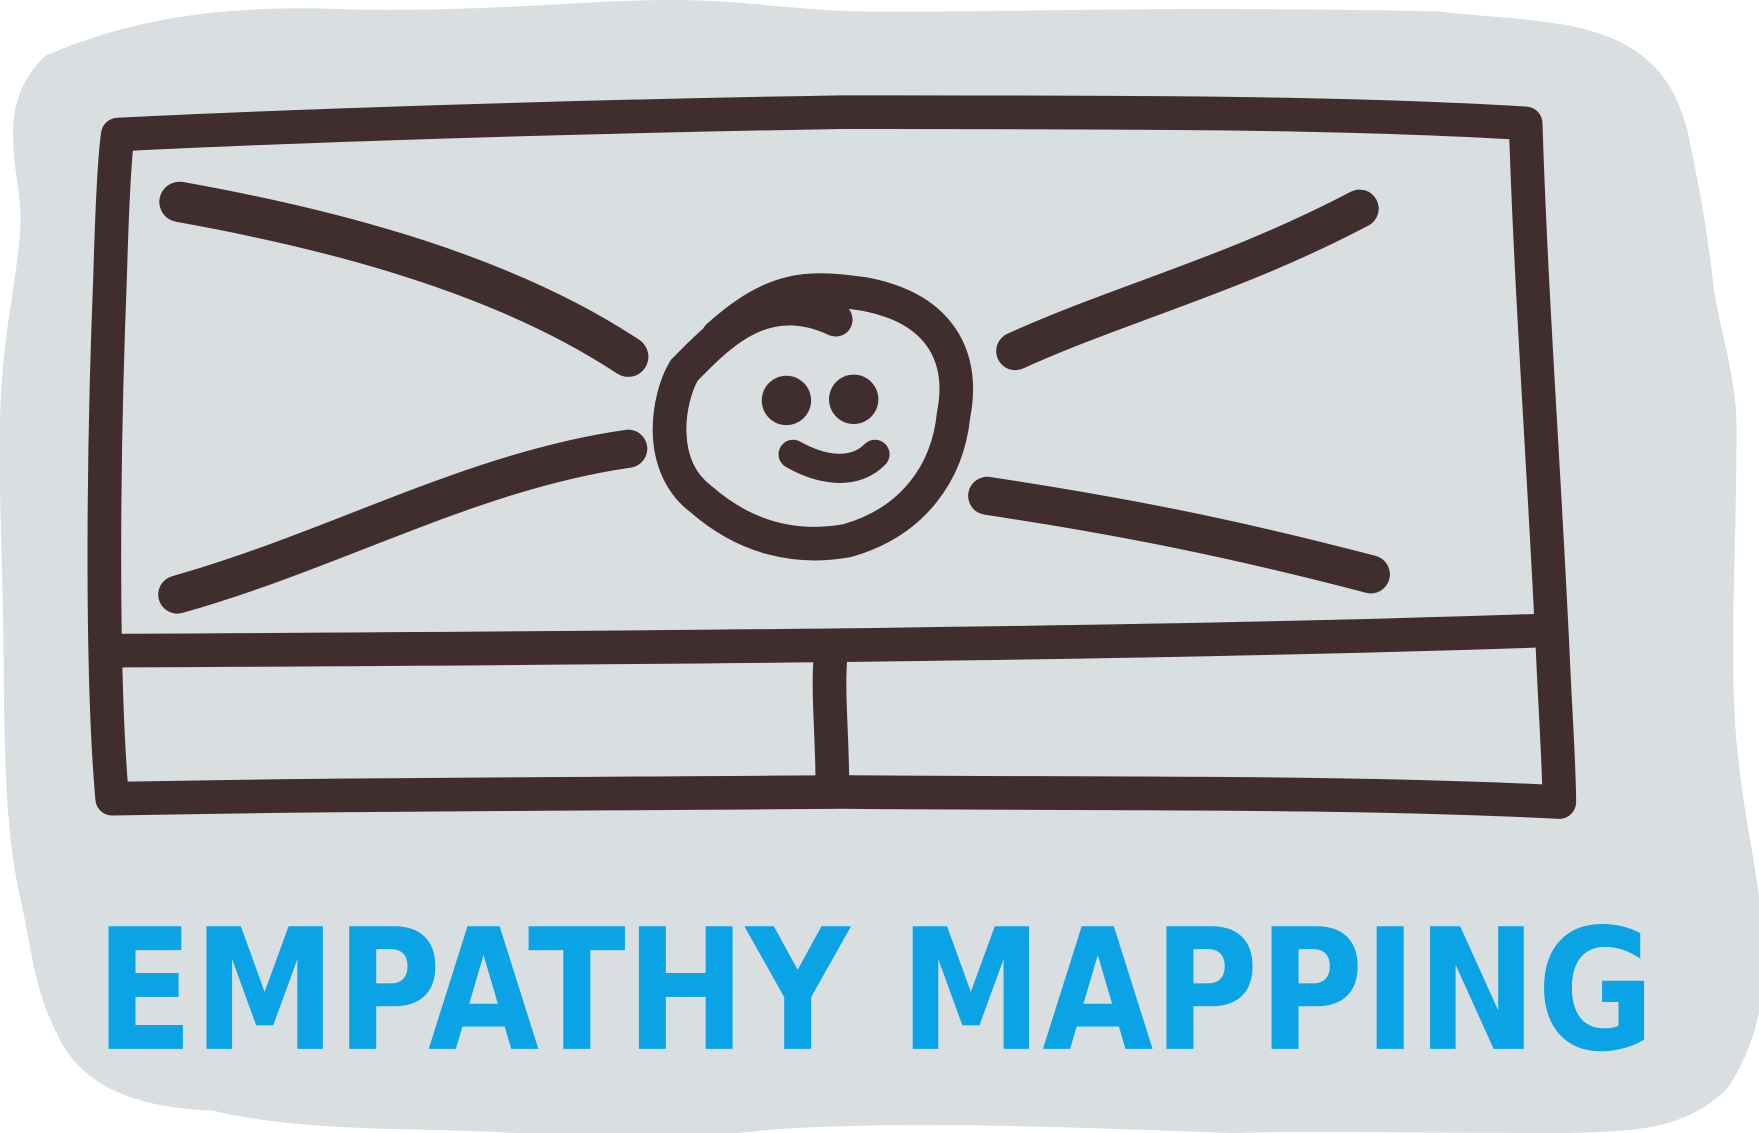 Image resolution: width=1759 pixels, height=1133 pixels. I want to click on divider-line, so click(831, 640).